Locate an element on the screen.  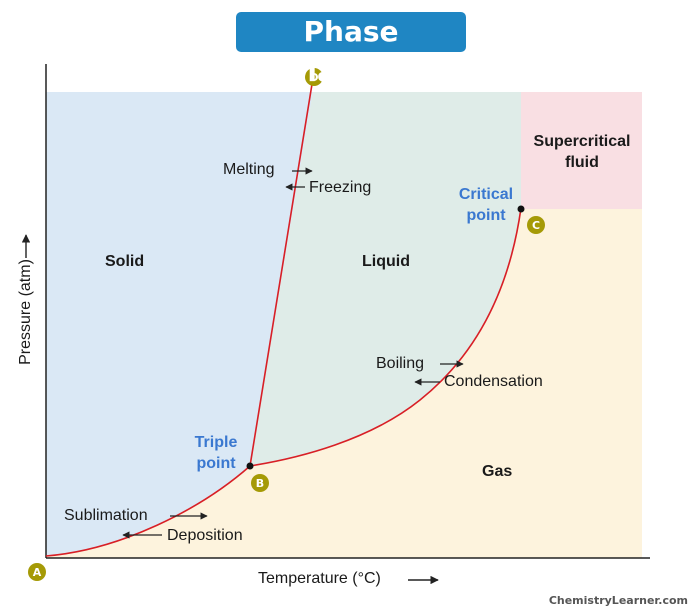
critical-point-label-line2: point is located at coordinates (486, 215).